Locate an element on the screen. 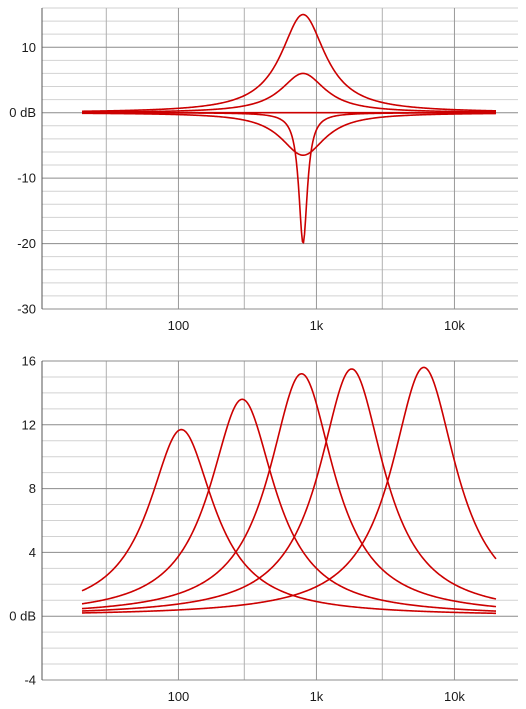 The height and width of the screenshot is (709, 526). y-tick-label: -10 is located at coordinates (26, 178).